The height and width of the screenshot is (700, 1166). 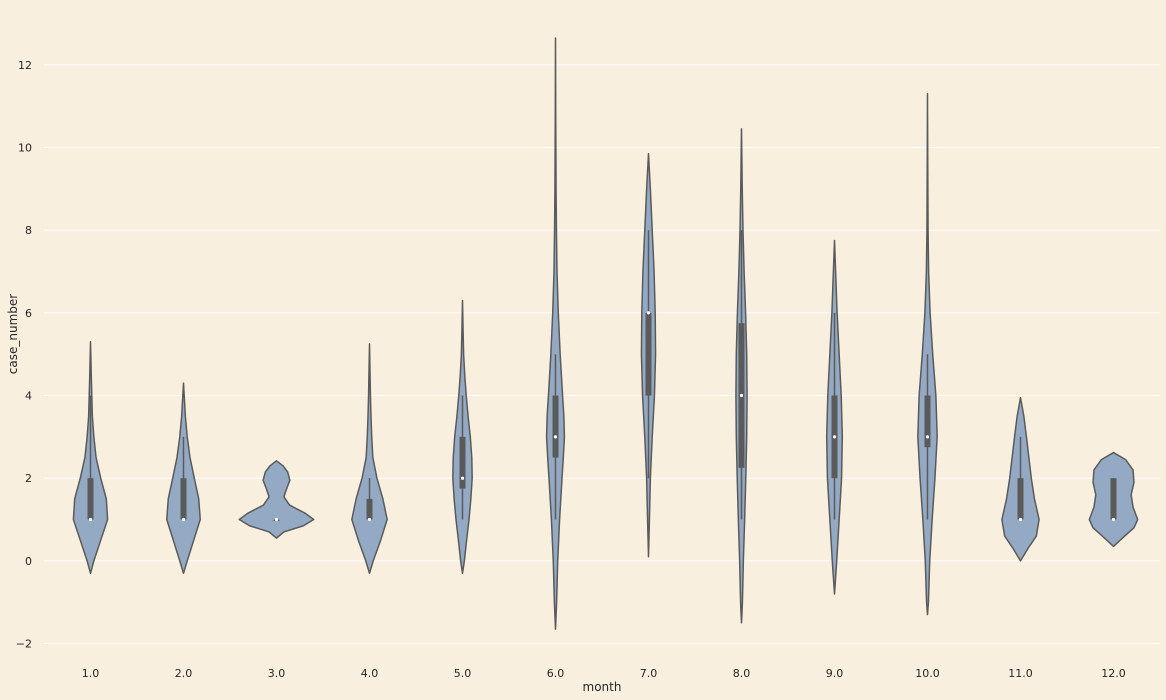 I want to click on y-tick-label: 10, so click(x=25, y=148).